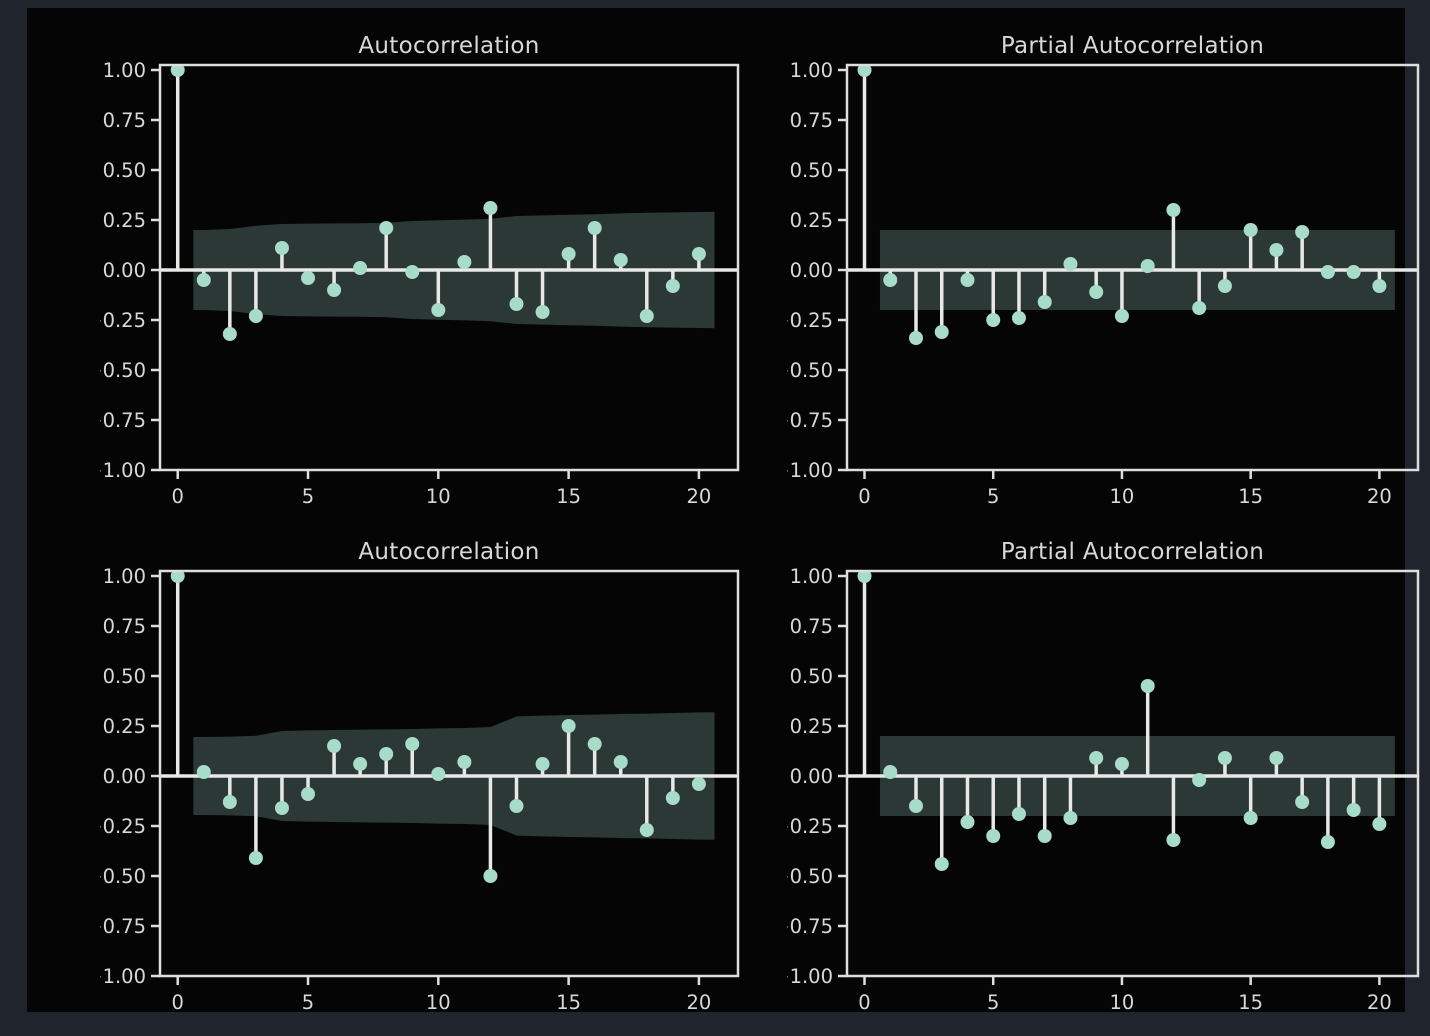  Describe the element at coordinates (449, 46) in the screenshot. I see `chart-title-acf-top: Autocorrelation` at that location.